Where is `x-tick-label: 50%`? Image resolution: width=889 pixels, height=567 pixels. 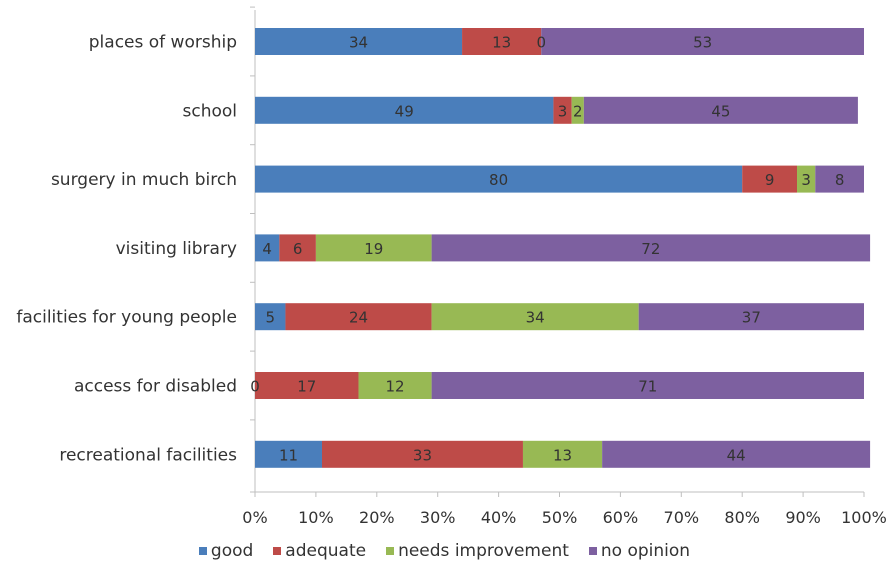
x-tick-label: 50% is located at coordinates (560, 517).